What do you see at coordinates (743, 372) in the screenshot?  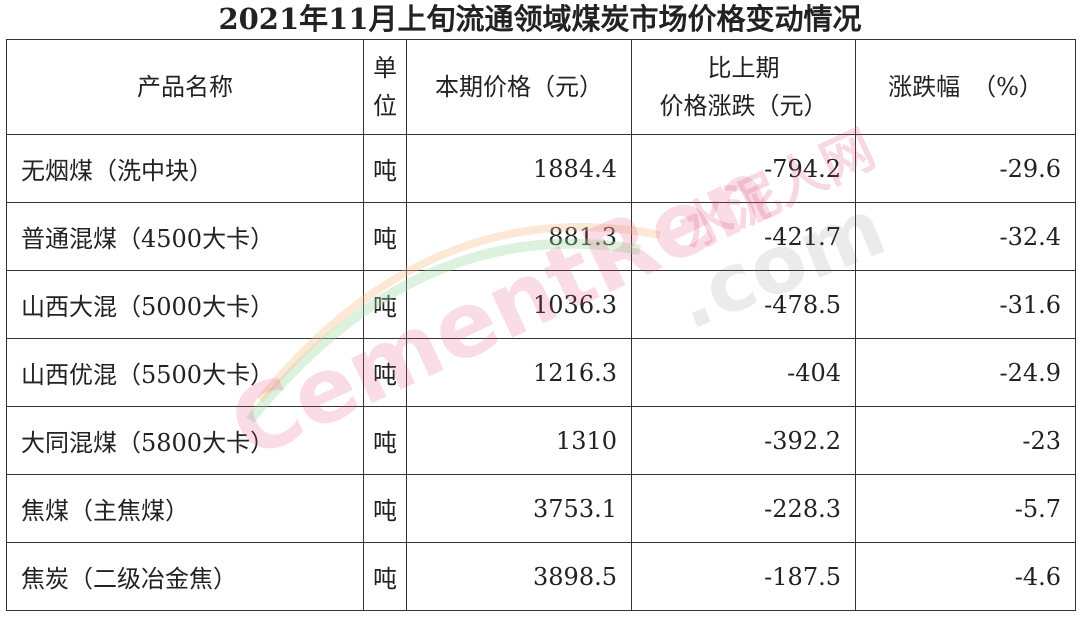 I see `change-cell: -404` at bounding box center [743, 372].